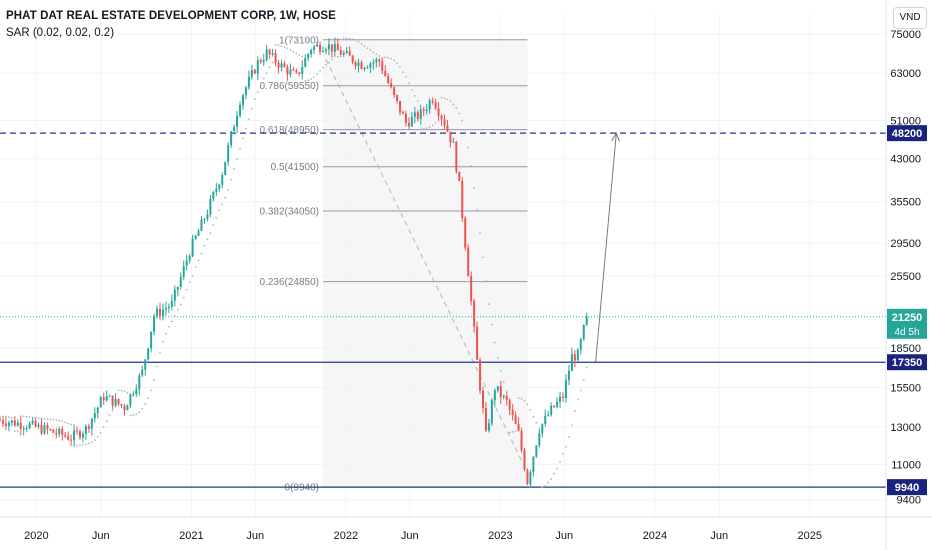 The height and width of the screenshot is (550, 932). What do you see at coordinates (906, 465) in the screenshot?
I see `y-tick-label: 11000` at bounding box center [906, 465].